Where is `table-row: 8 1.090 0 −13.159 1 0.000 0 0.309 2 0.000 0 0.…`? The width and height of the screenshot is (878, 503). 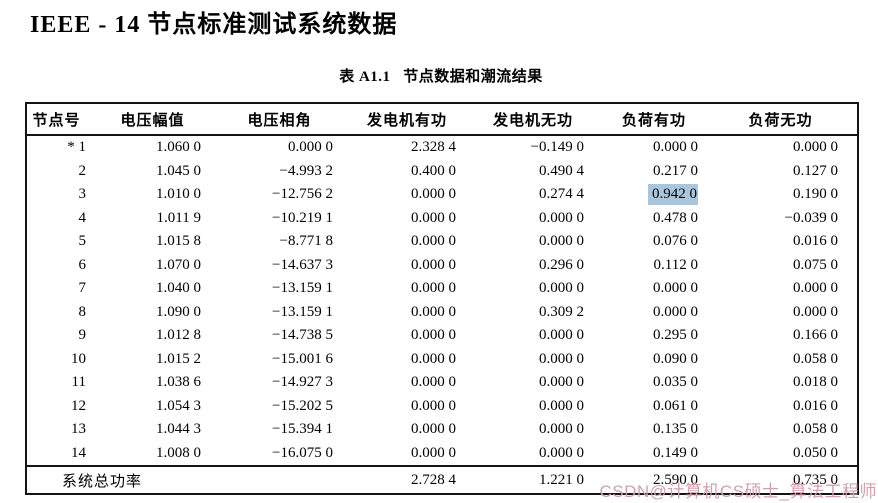 table-row: 8 1.090 0 −13.159 1 0.000 0 0.309 2 0.000 0 0.… is located at coordinates (442, 313).